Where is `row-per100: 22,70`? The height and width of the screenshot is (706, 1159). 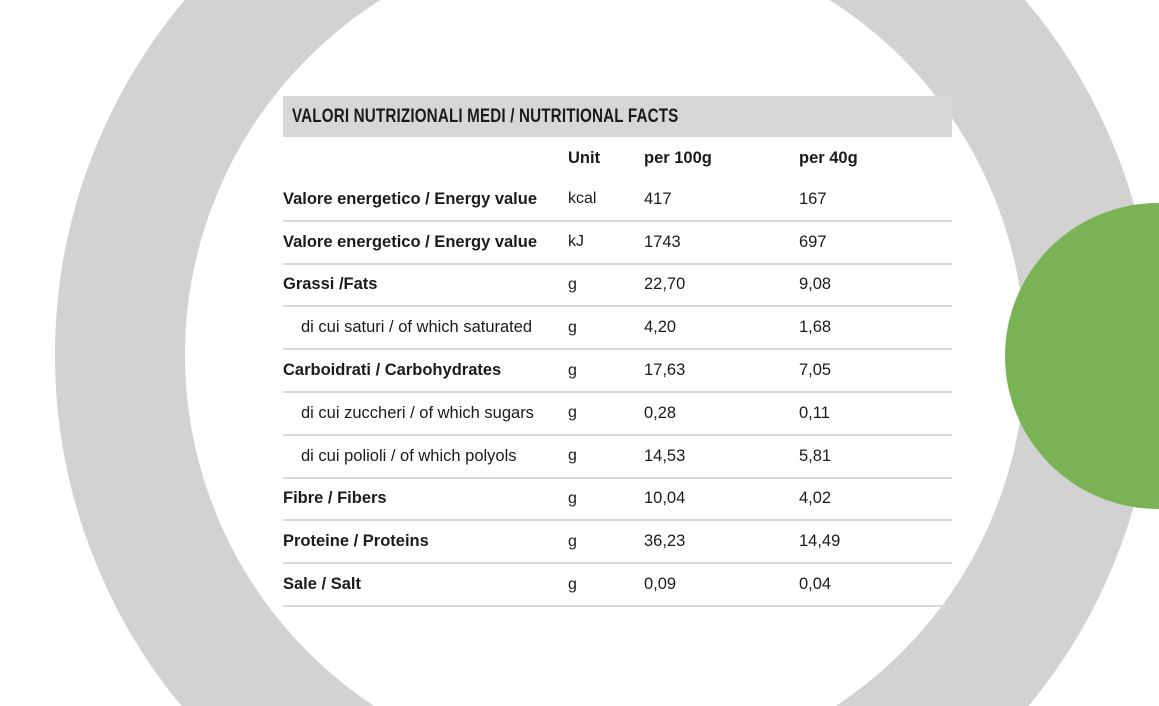
row-per100: 22,70 is located at coordinates (665, 284).